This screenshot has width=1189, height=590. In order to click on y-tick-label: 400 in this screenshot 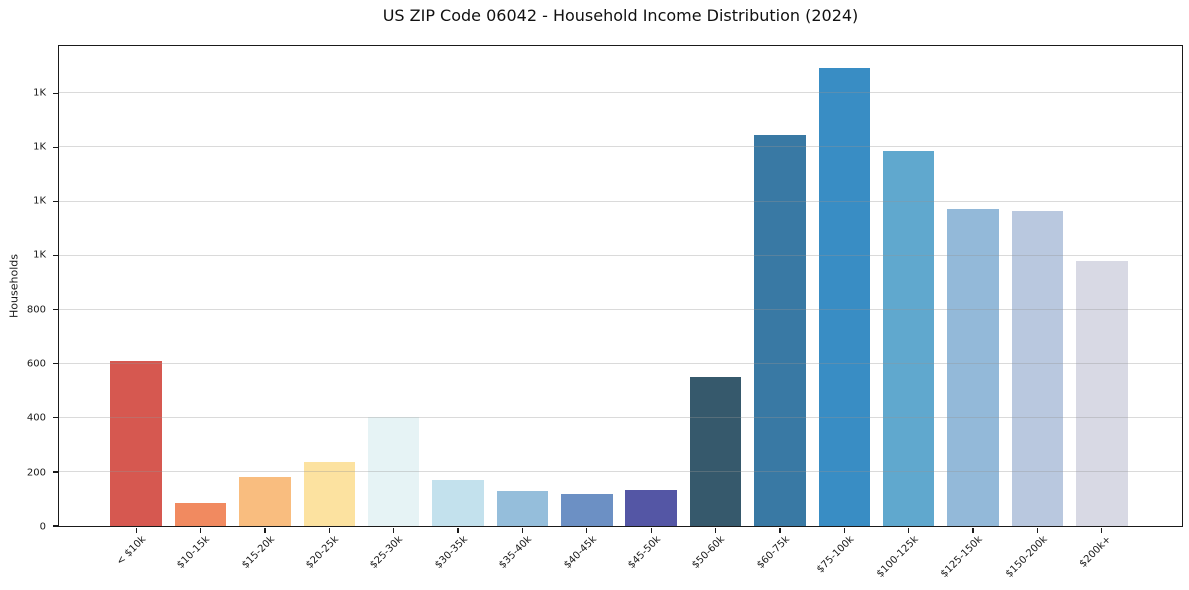, I will do `click(36, 418)`.